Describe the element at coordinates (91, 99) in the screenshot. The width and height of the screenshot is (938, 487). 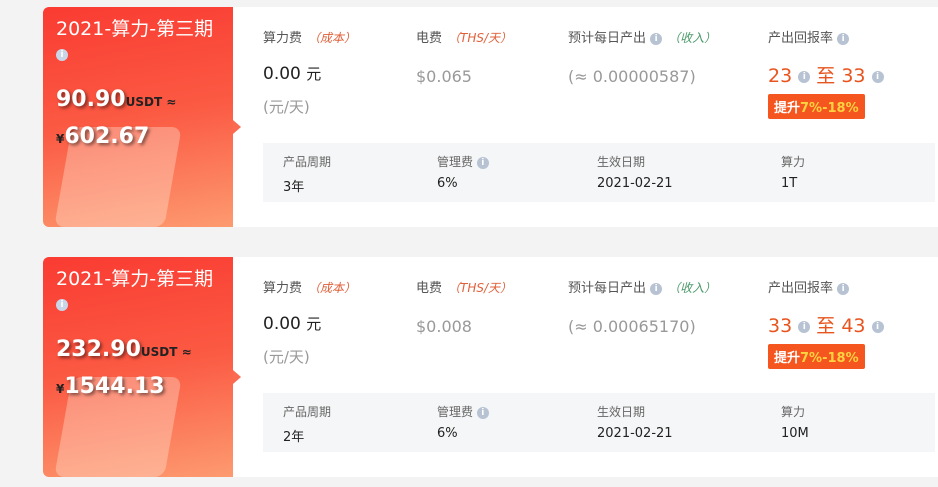
I see `price-usdt: 90.90` at that location.